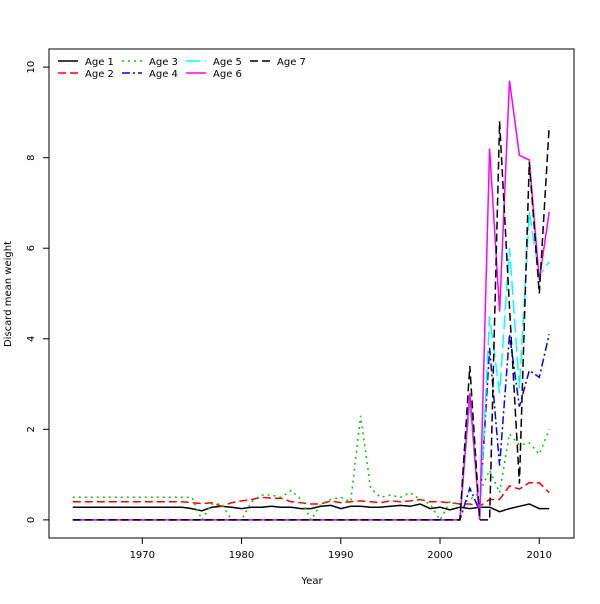 Image resolution: width=600 pixels, height=604 pixels. Describe the element at coordinates (340, 555) in the screenshot. I see `x-tick-label: 1990` at that location.